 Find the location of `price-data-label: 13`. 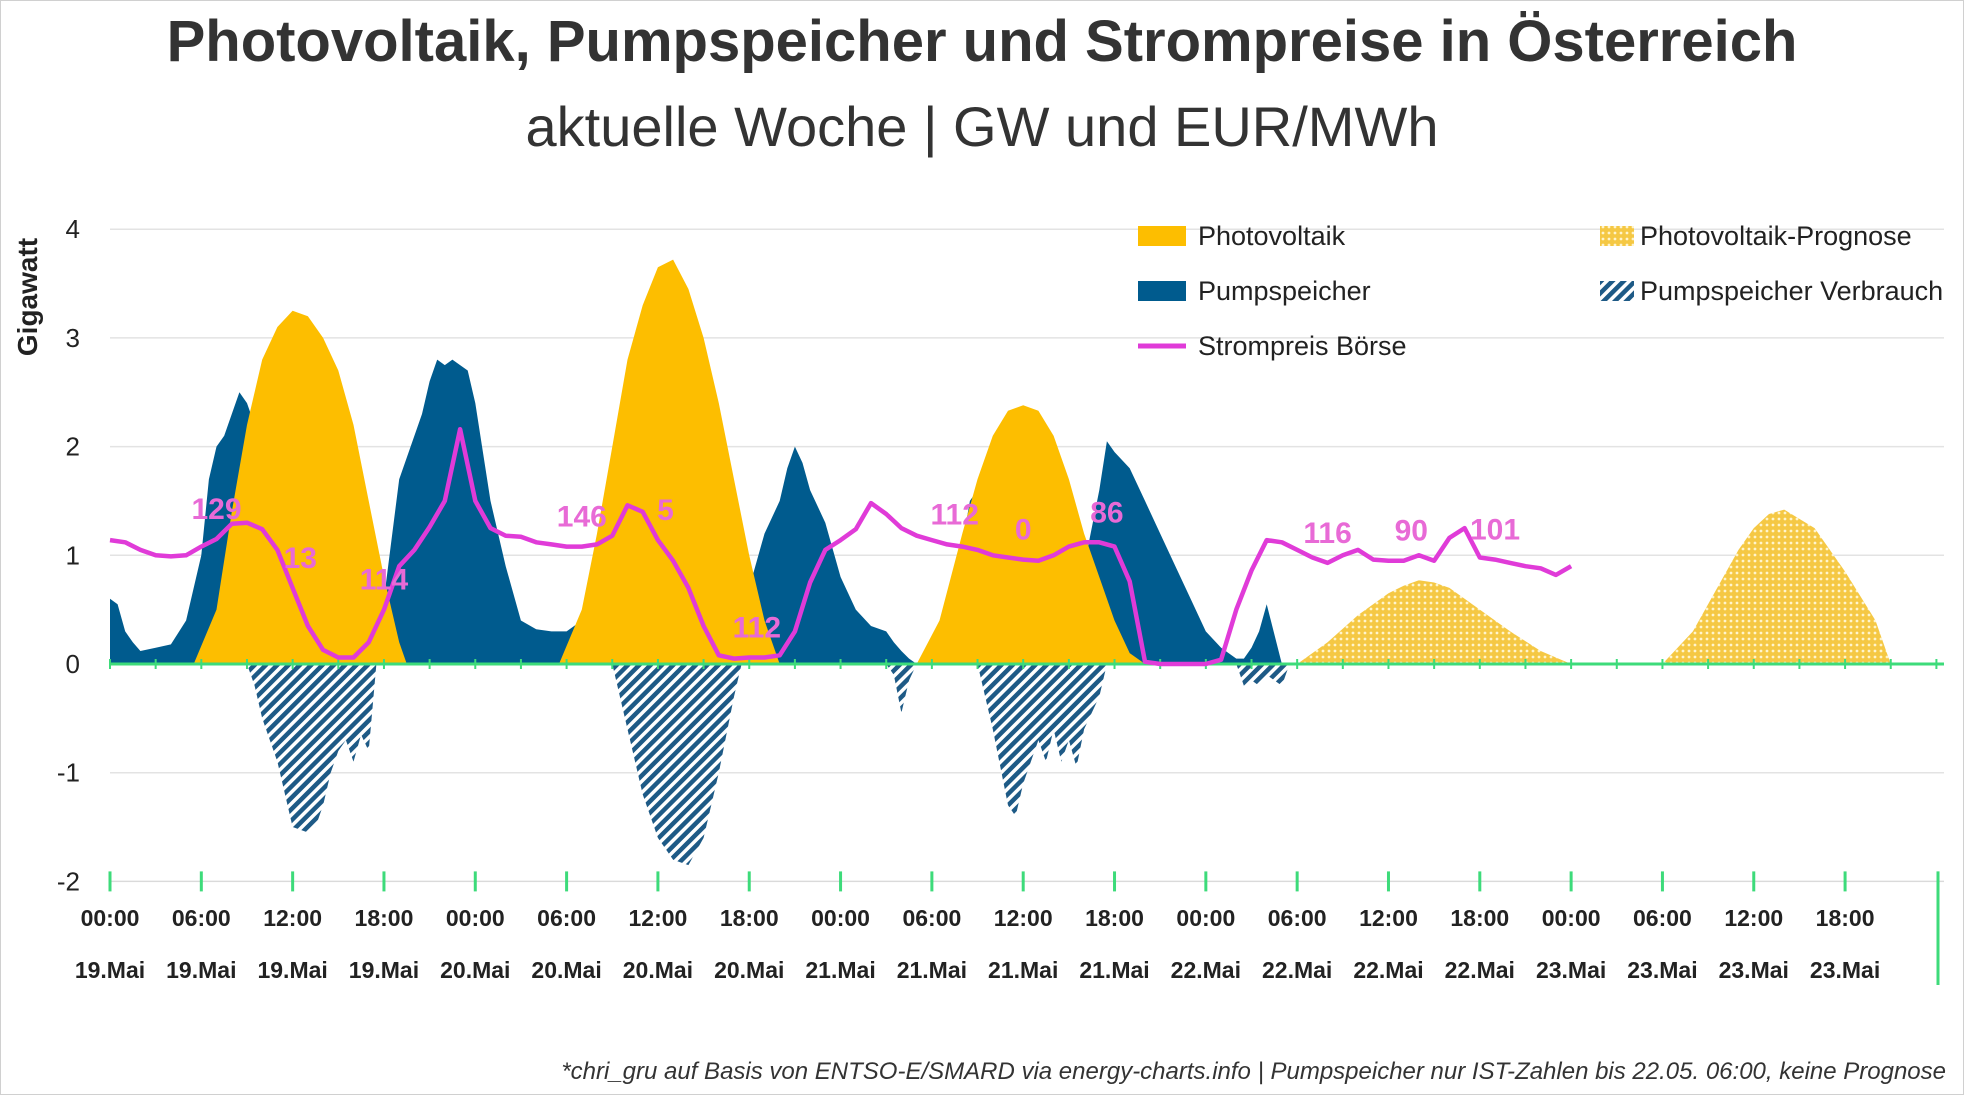

price-data-label: 13 is located at coordinates (300, 558).